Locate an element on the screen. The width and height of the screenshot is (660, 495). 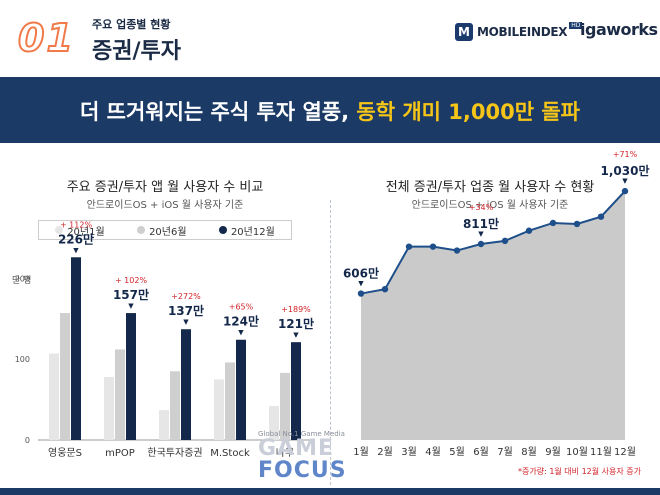
point-value-label: 606만 is located at coordinates (361, 273).